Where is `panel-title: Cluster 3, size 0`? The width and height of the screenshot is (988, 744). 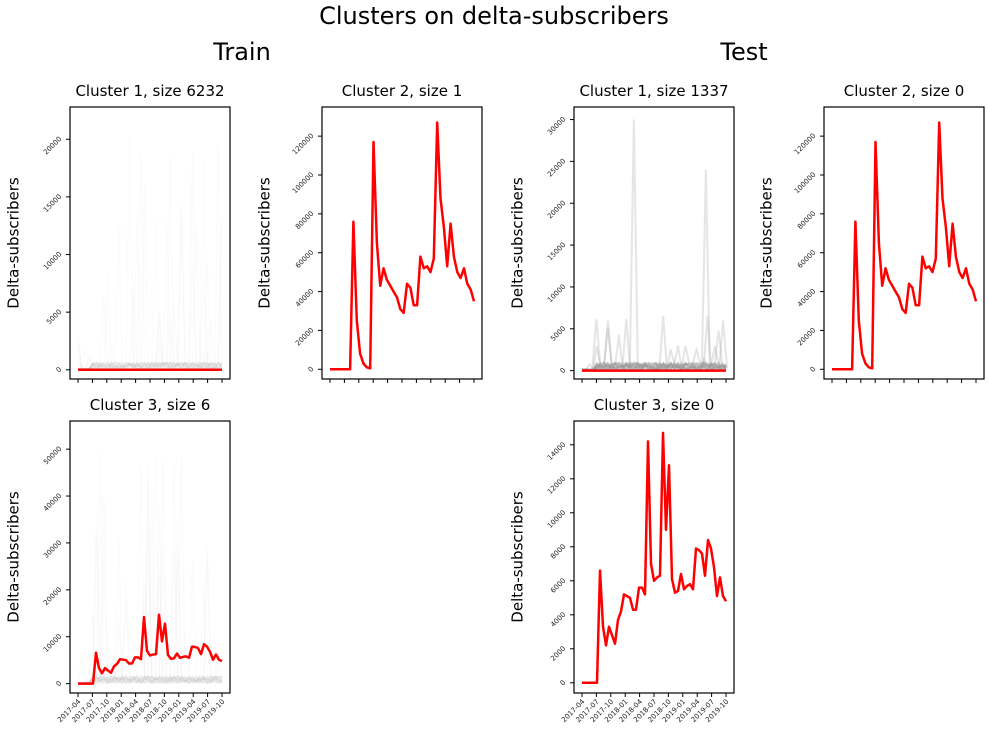 panel-title: Cluster 3, size 0 is located at coordinates (654, 405).